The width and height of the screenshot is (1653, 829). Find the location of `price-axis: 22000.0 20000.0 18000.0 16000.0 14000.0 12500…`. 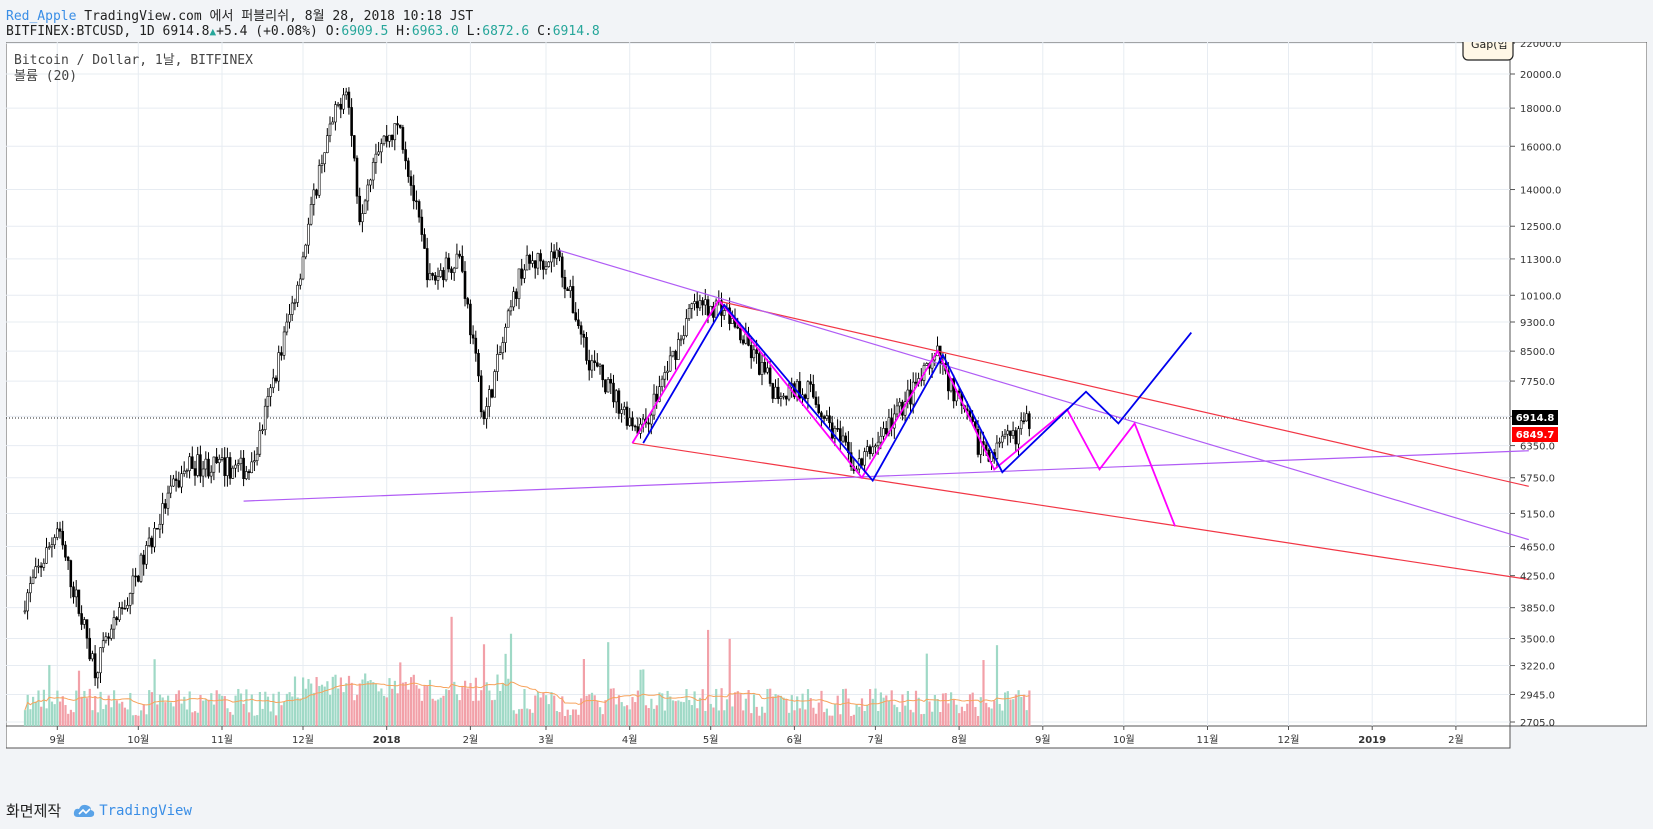

price-axis: 22000.0 20000.0 18000.0 16000.0 14000.0 12500… is located at coordinates (1535, 385).